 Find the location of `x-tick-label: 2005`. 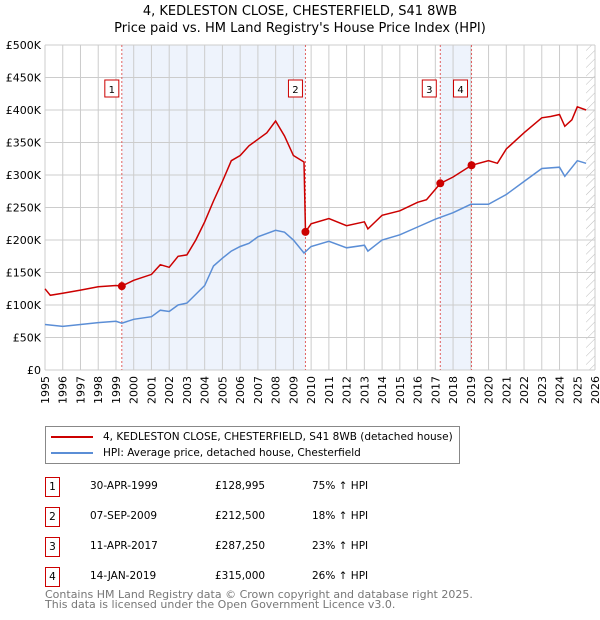

x-tick-label: 2005 is located at coordinates (222, 390).